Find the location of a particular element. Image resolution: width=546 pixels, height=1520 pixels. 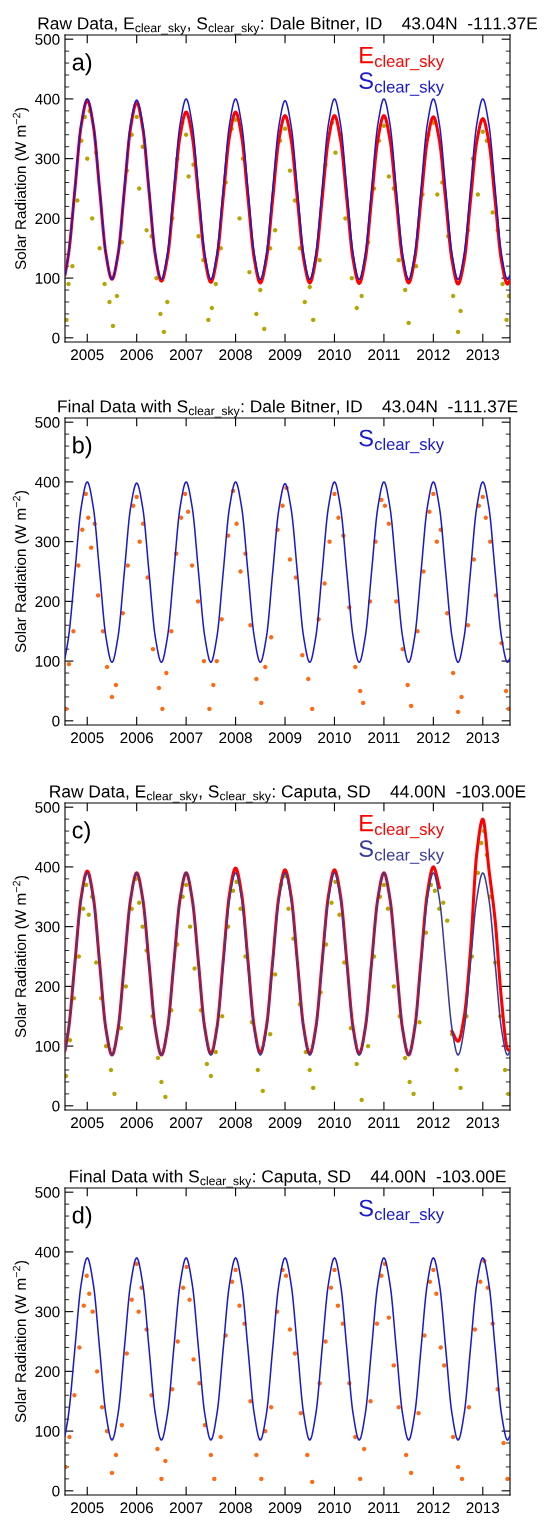

annotation: c) is located at coordinates (81, 832).